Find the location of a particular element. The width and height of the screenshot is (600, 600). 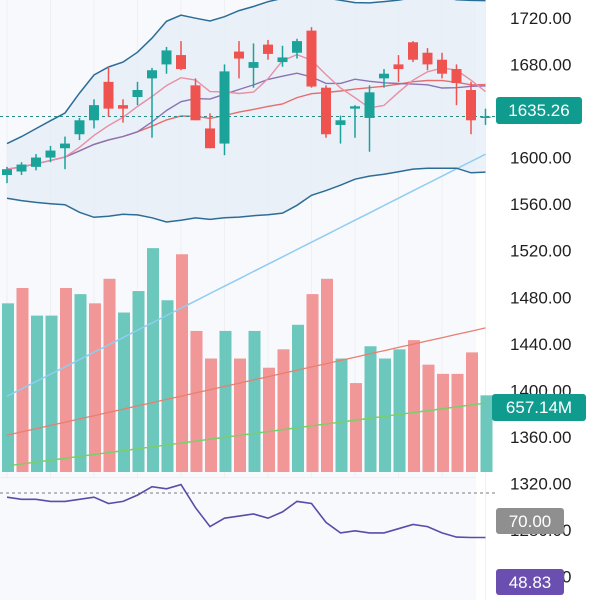

price-tick-label: 1440.00 is located at coordinates (540, 344).